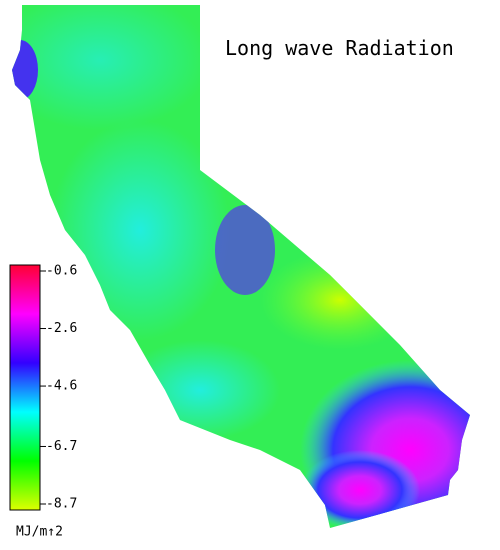 The width and height of the screenshot is (500, 550). What do you see at coordinates (61, 446) in the screenshot?
I see `tick-label: -6.7` at bounding box center [61, 446].